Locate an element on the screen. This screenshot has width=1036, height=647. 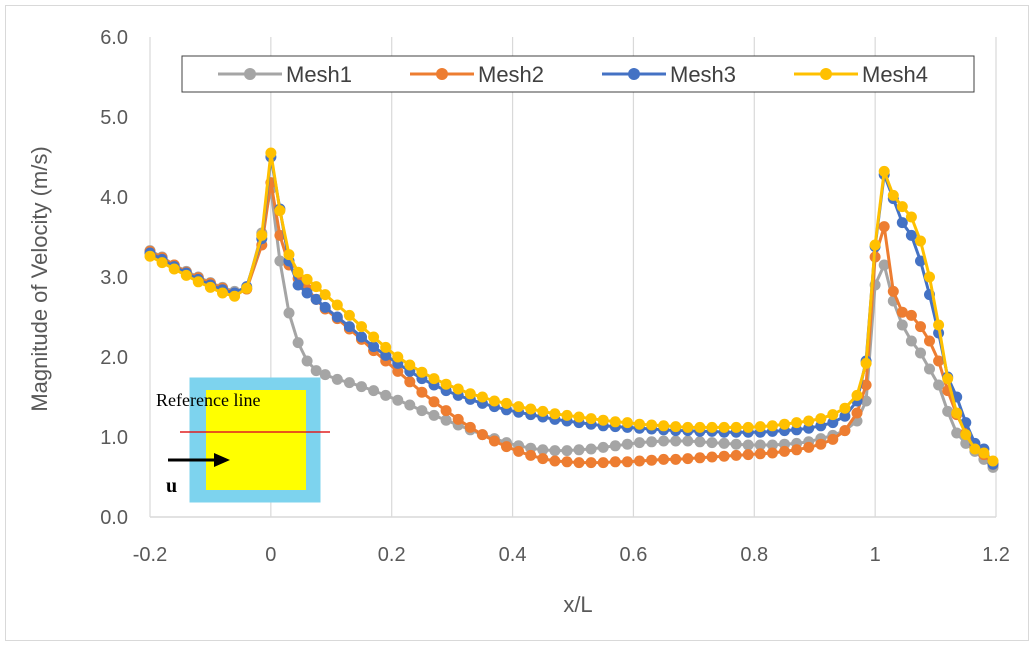
y-tick-label: 6.0 is located at coordinates (114, 38).